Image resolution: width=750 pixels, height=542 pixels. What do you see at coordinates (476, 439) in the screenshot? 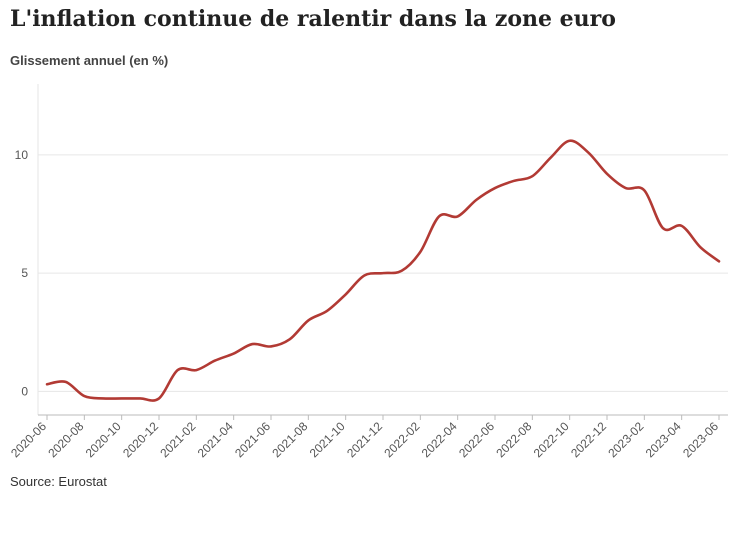
I see `x-tick-label: 2022-06` at bounding box center [476, 439].